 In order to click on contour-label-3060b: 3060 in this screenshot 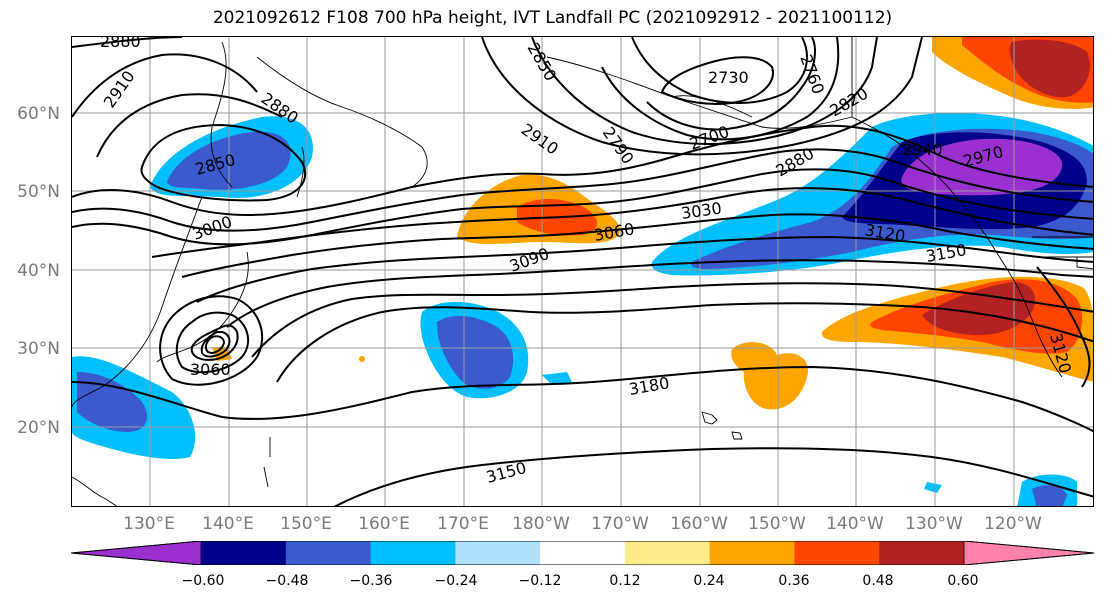, I will do `click(210, 369)`.